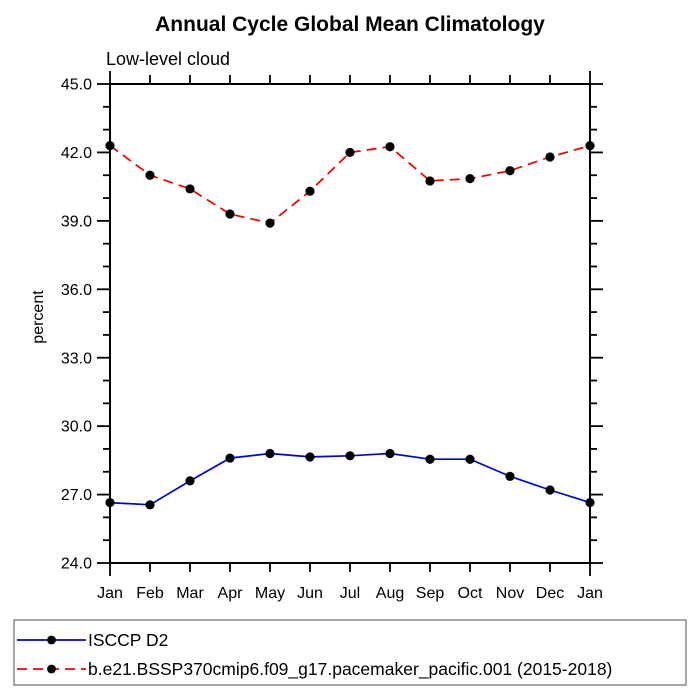  Describe the element at coordinates (76, 153) in the screenshot. I see `y-axis-tick-label: 42.0` at that location.